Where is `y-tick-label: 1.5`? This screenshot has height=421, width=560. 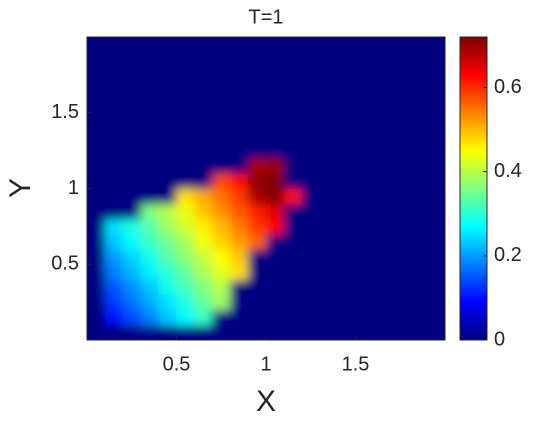 y-tick-label: 1.5 is located at coordinates (65, 112).